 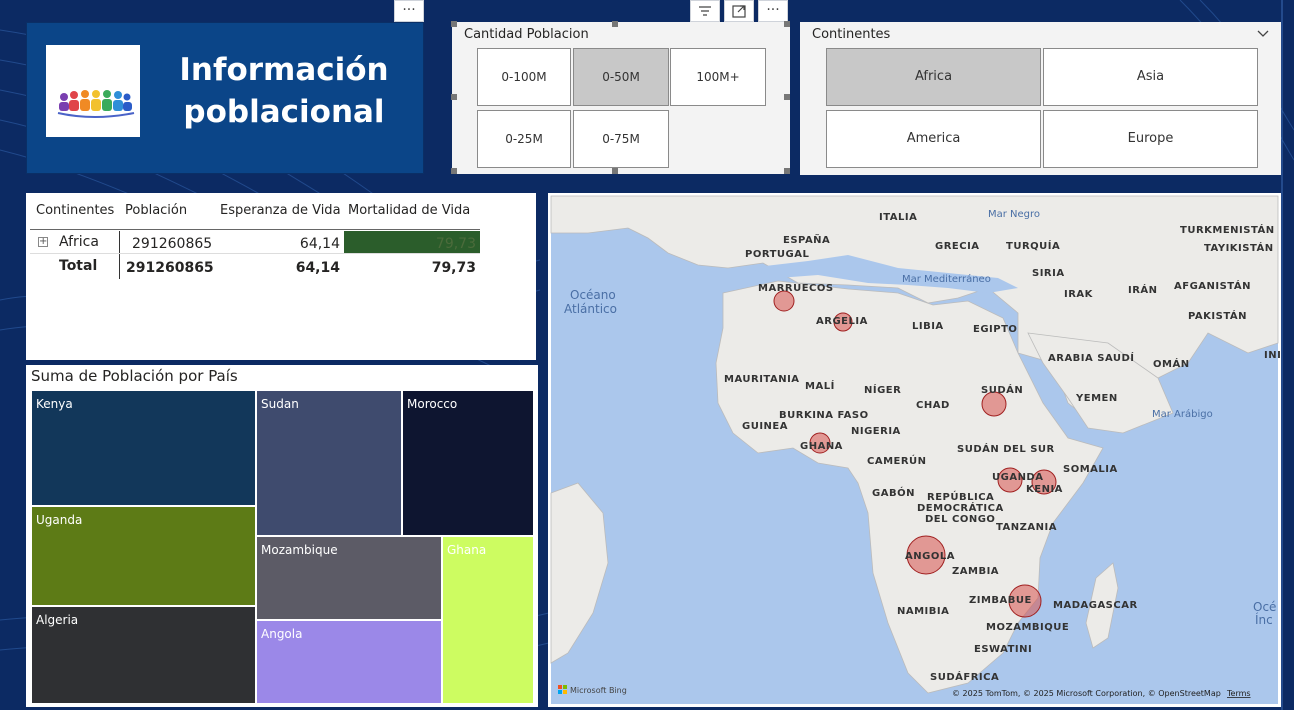 I want to click on country-label: NÍGER, so click(x=882, y=389).